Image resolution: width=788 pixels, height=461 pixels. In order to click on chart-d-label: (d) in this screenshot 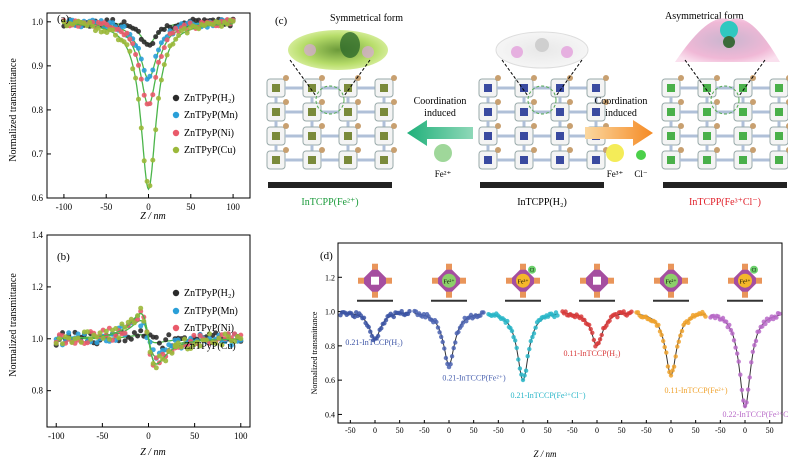, I will do `click(326, 256)`.